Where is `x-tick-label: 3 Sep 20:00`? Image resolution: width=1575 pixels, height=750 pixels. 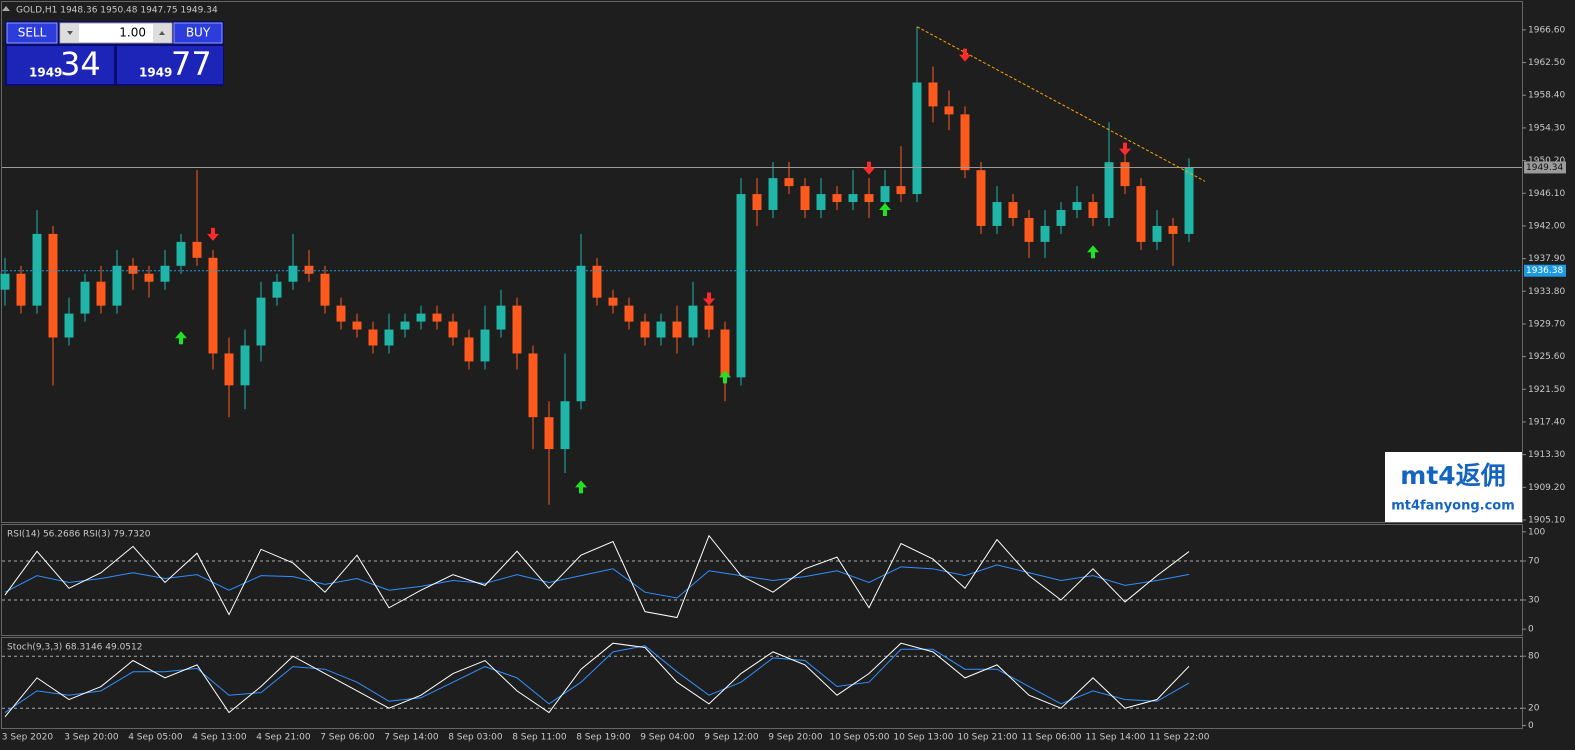
x-tick-label: 3 Sep 20:00 is located at coordinates (91, 738).